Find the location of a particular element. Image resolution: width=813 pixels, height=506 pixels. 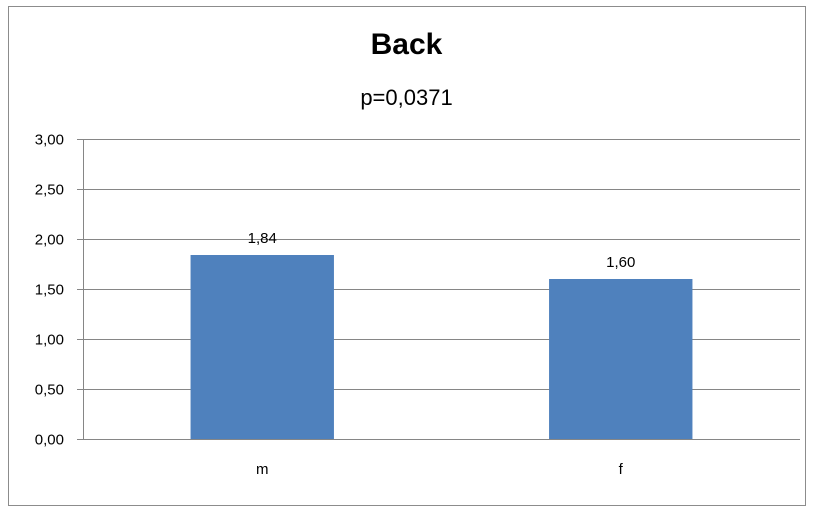

chart-subtitle: p=0,0371 is located at coordinates (406, 97).